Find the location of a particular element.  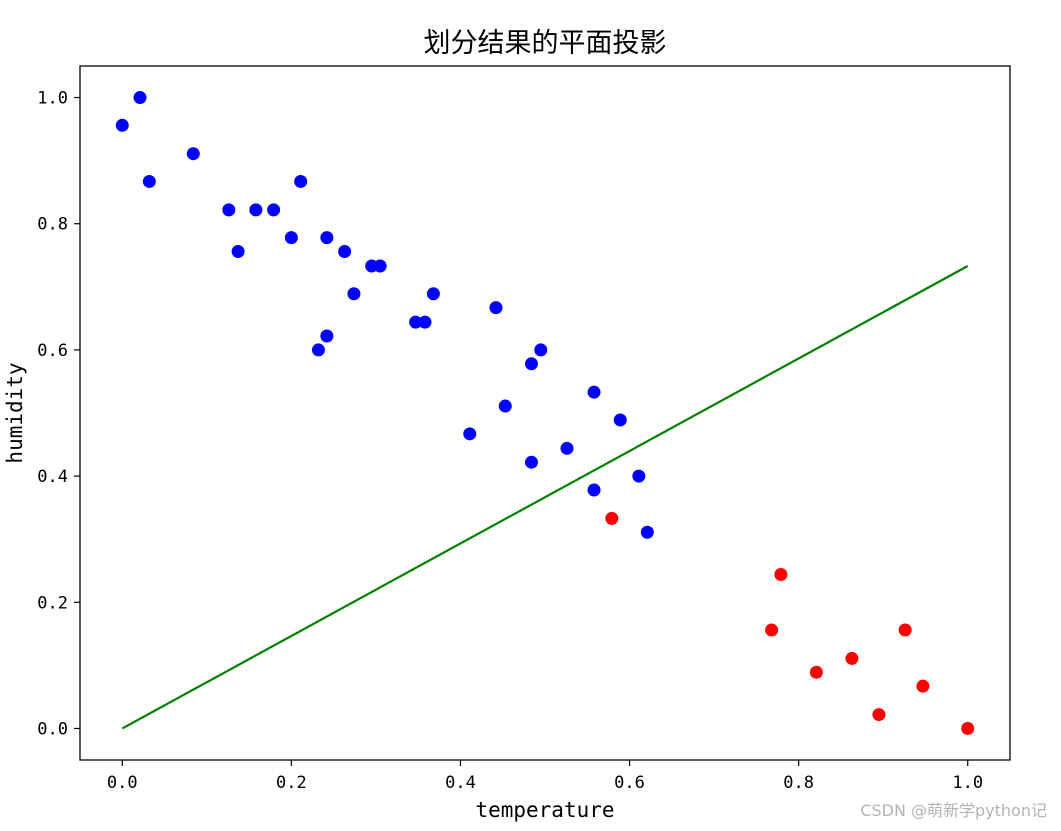

x-tick-label: 0.4 is located at coordinates (460, 783).